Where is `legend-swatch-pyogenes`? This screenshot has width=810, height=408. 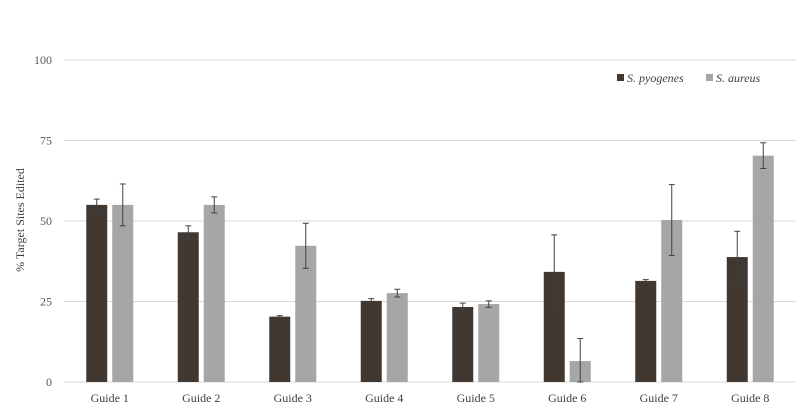
legend-swatch-pyogenes is located at coordinates (620, 77).